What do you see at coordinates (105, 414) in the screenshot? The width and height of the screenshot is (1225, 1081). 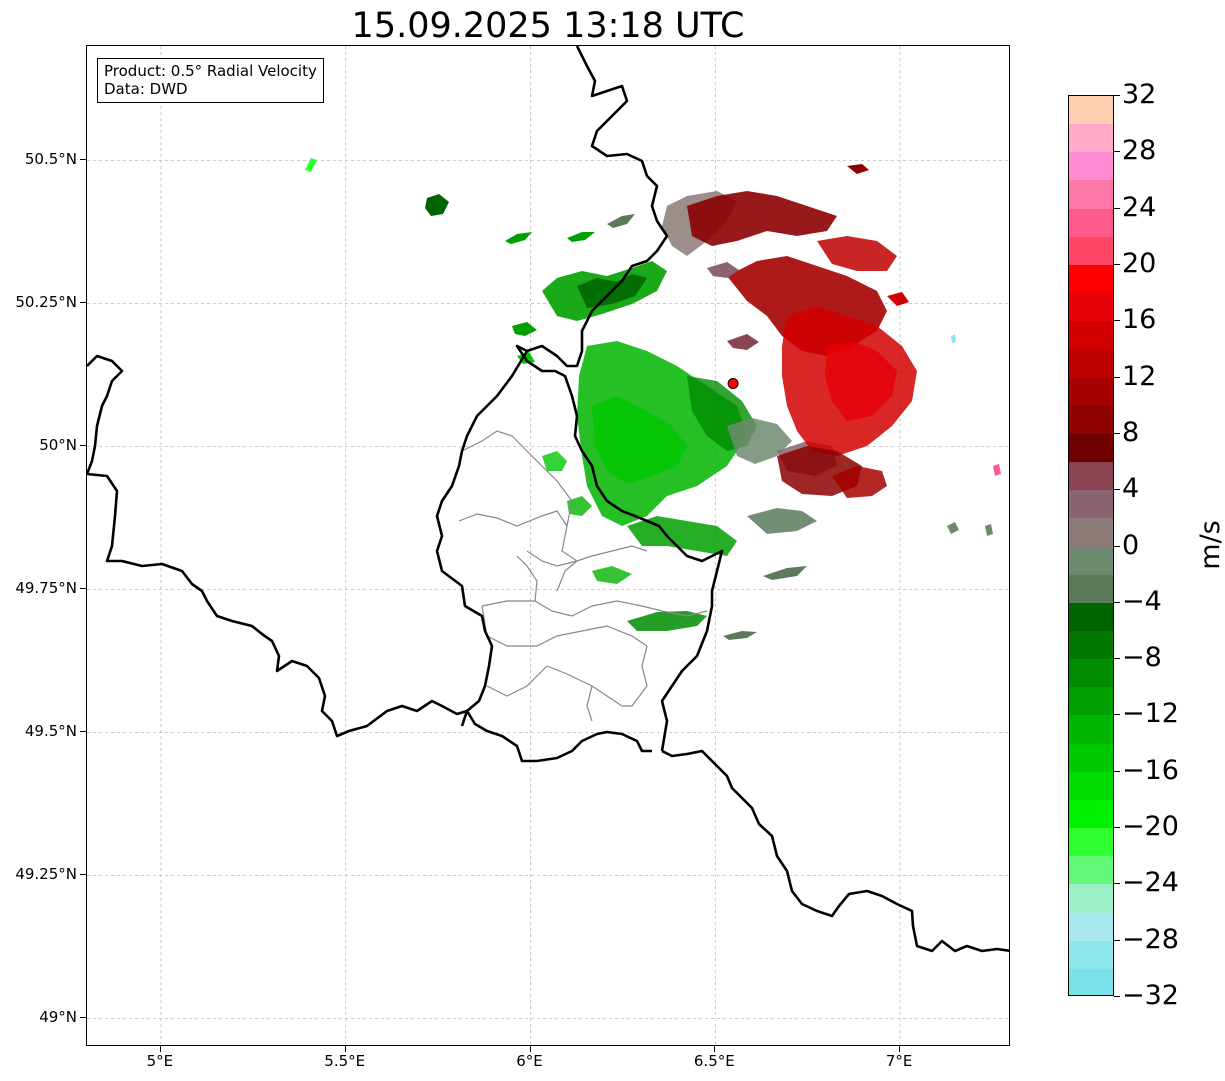 I see `border-belgium-west` at bounding box center [105, 414].